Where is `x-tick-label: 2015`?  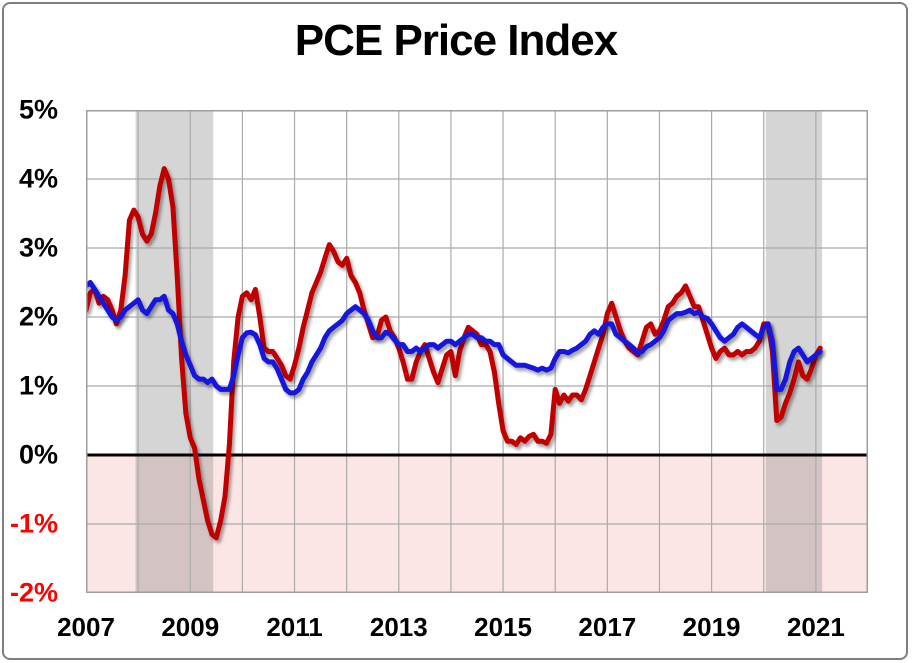
x-tick-label: 2015 is located at coordinates (503, 627).